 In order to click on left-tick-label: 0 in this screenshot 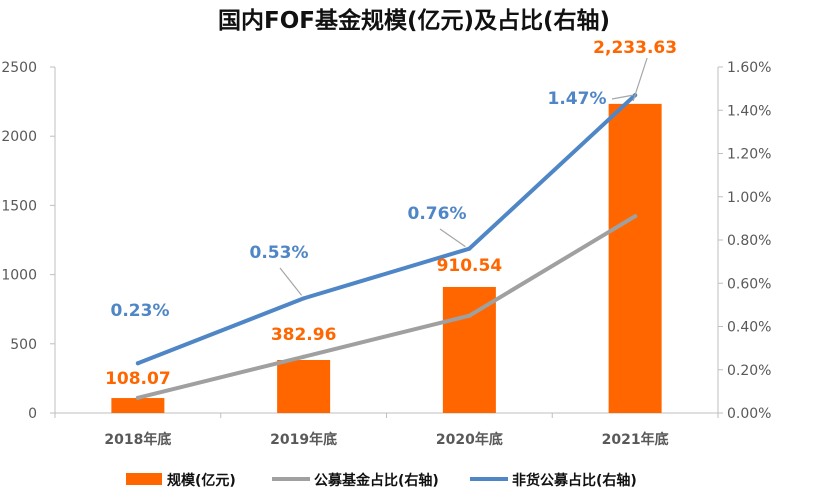, I will do `click(32, 414)`.